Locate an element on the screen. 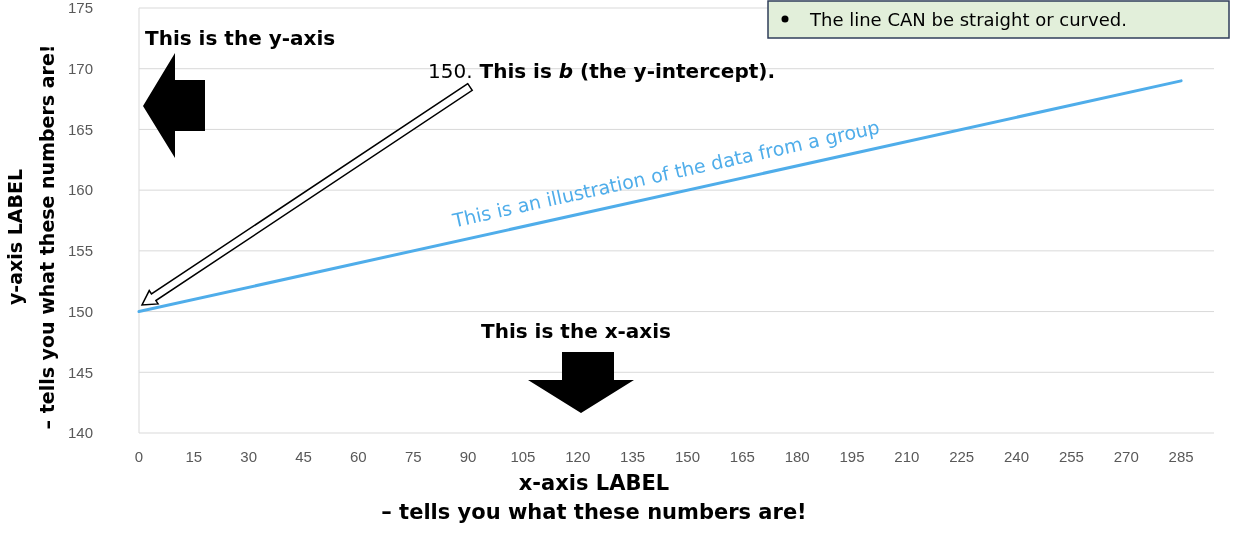 This screenshot has width=1234, height=538. annotation: The line CAN be straight or curved. is located at coordinates (968, 19).